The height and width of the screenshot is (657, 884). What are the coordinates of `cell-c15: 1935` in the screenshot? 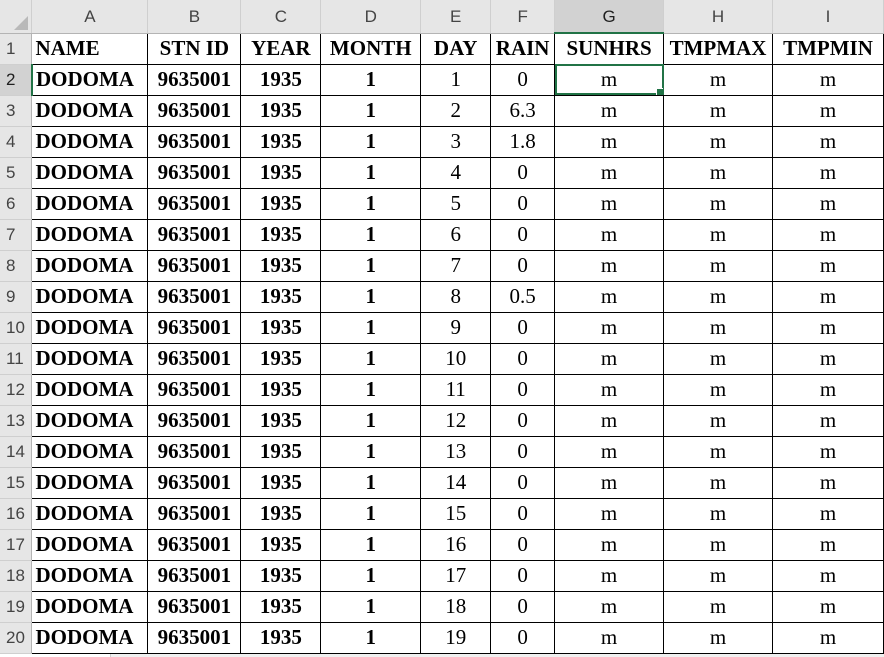 It's located at (281, 483).